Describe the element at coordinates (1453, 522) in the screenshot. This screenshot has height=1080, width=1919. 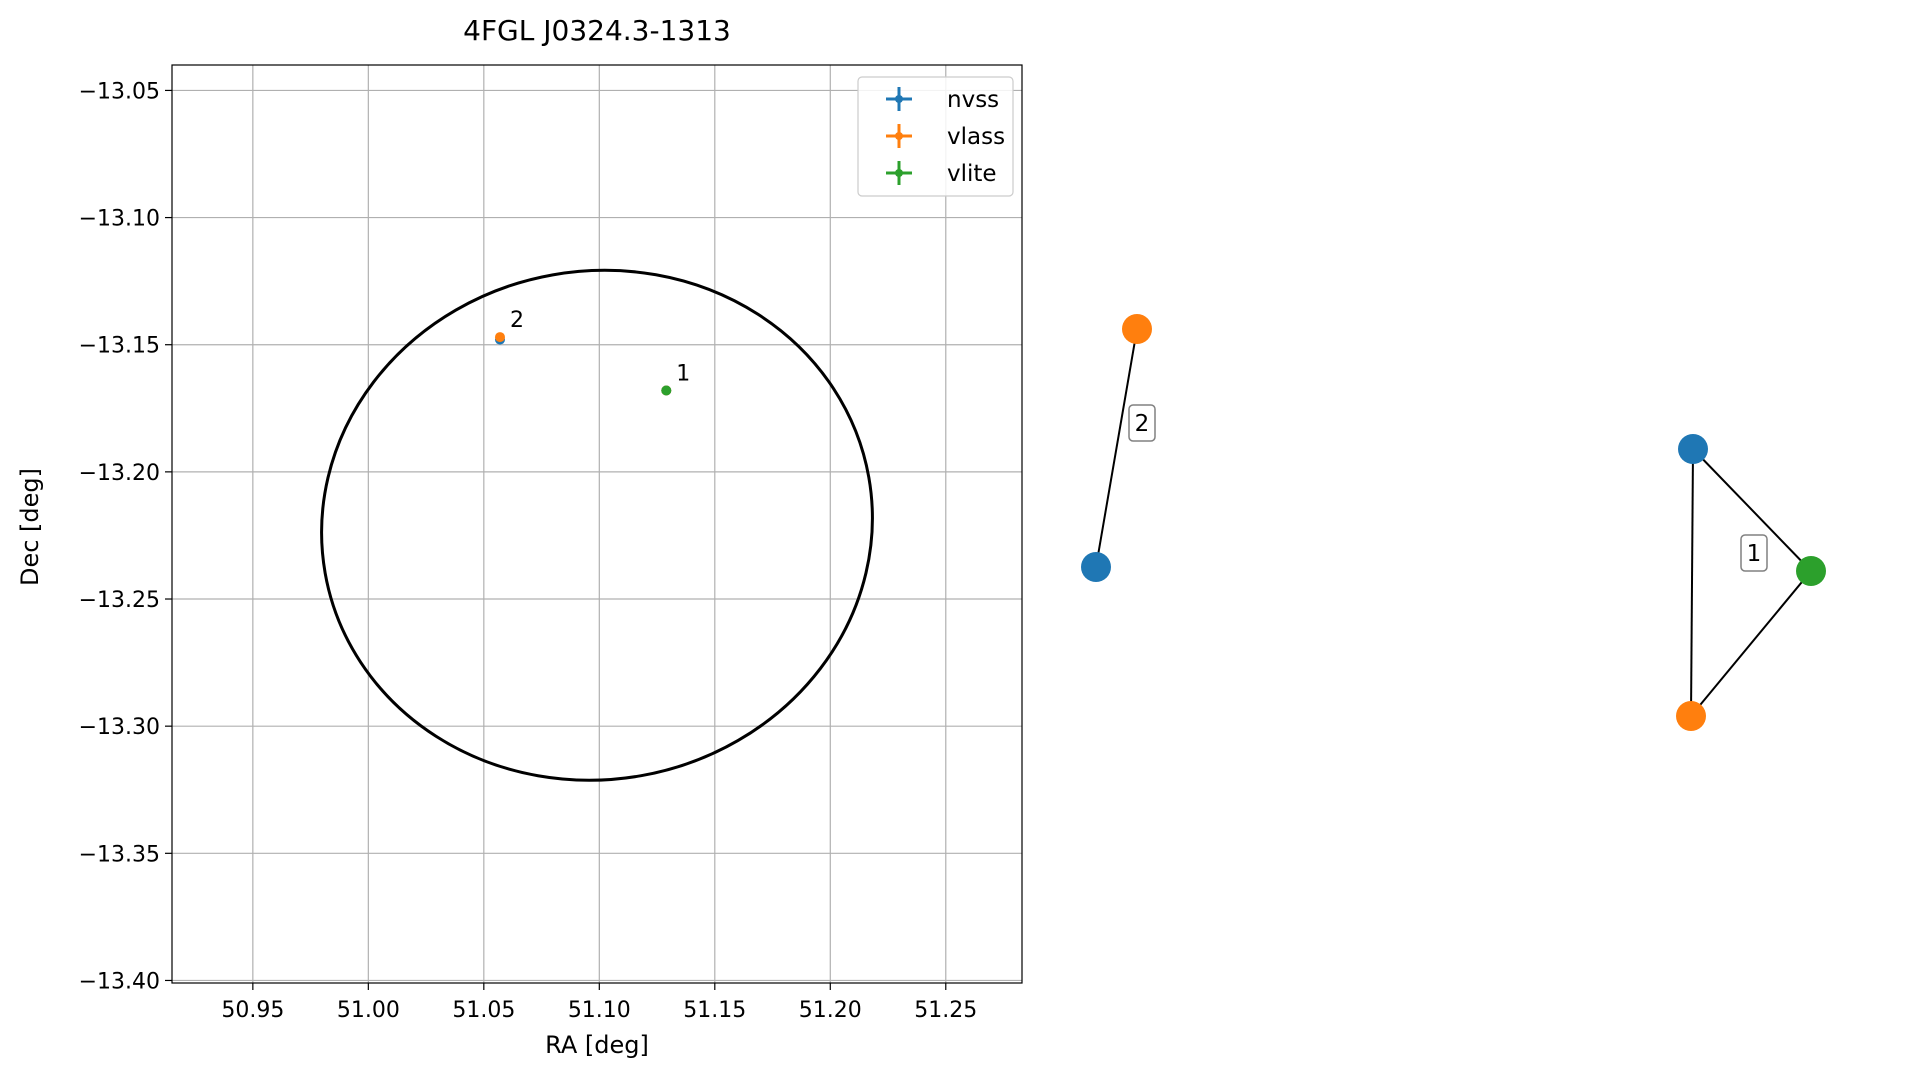
I see `network-panel: 21` at that location.